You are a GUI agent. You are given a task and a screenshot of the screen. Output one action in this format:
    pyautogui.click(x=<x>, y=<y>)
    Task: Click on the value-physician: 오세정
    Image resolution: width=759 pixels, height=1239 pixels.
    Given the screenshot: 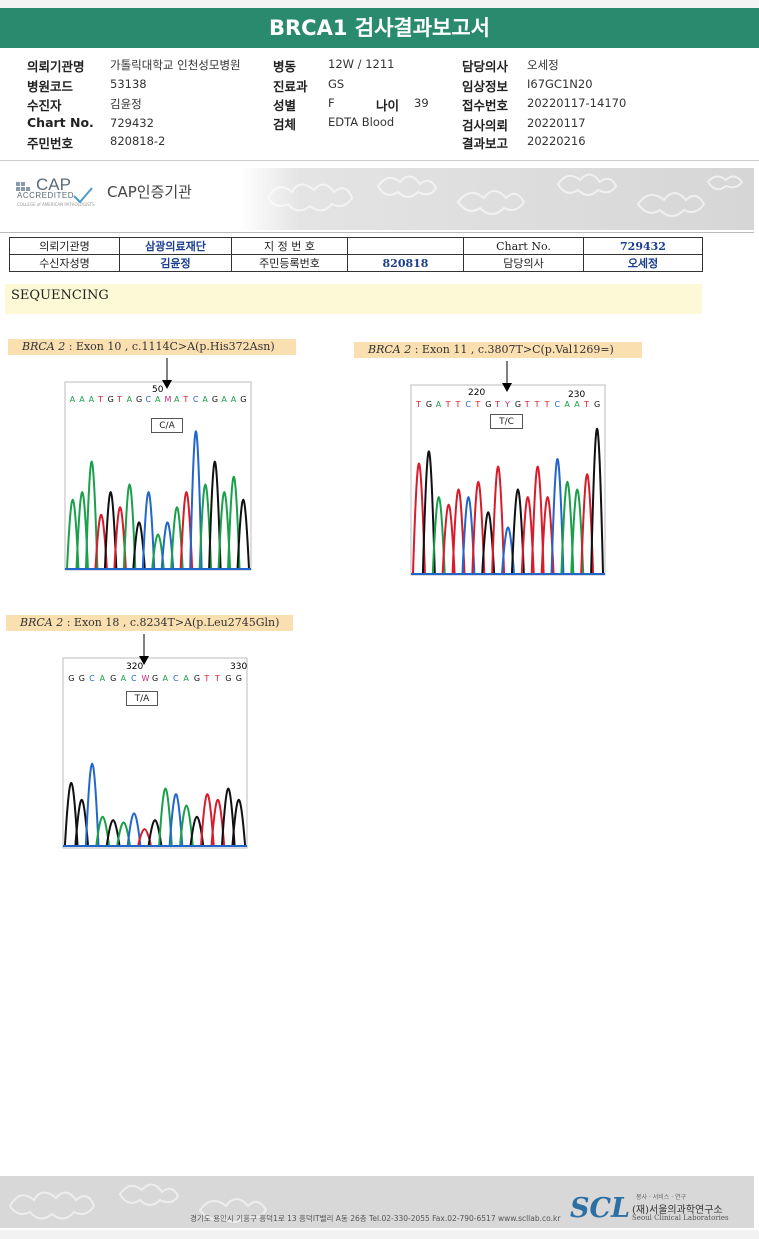 What is the action you would take?
    pyautogui.click(x=543, y=65)
    